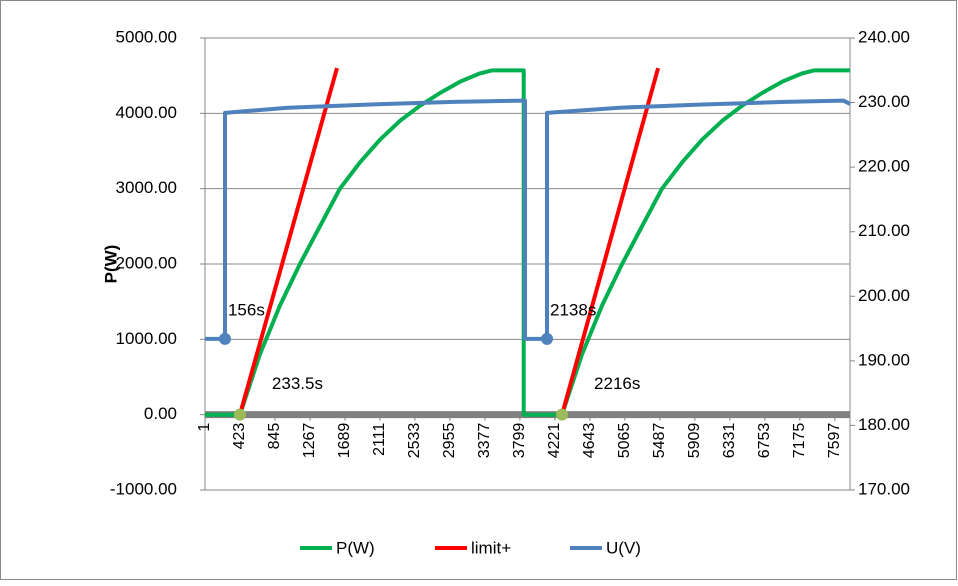 The image size is (958, 586). Describe the element at coordinates (589, 441) in the screenshot. I see `x-tick-label: 4643` at that location.